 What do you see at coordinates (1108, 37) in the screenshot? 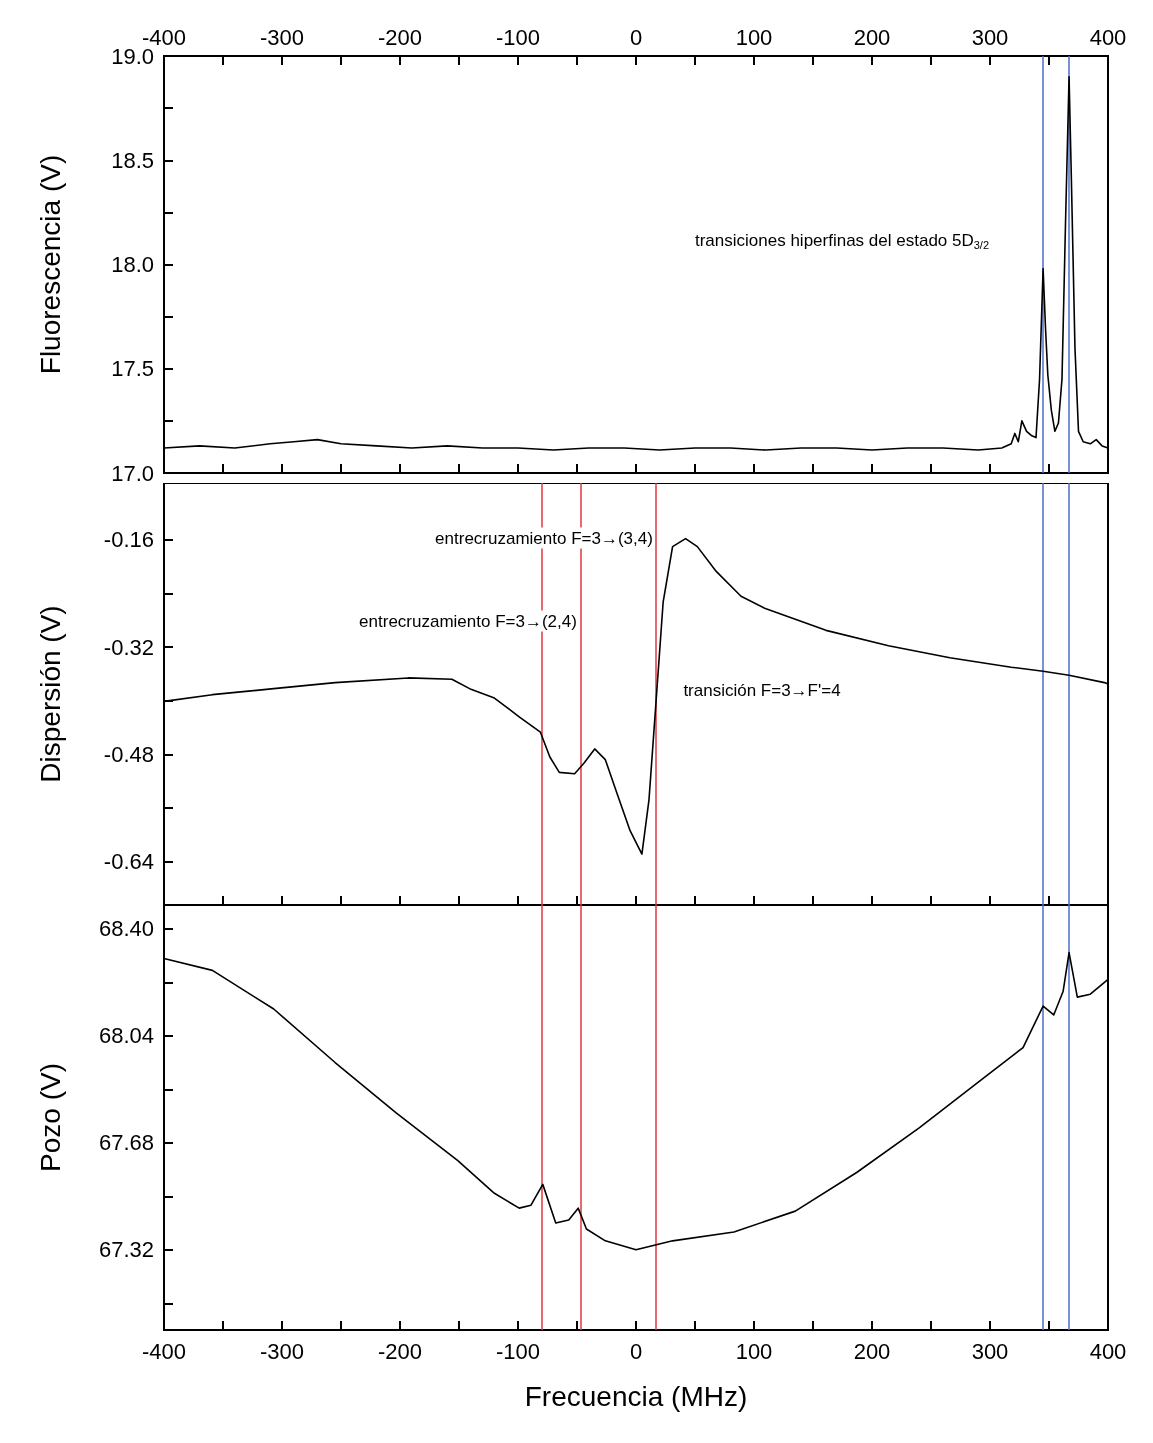
I see `x2-tick-label: 400` at bounding box center [1108, 37].